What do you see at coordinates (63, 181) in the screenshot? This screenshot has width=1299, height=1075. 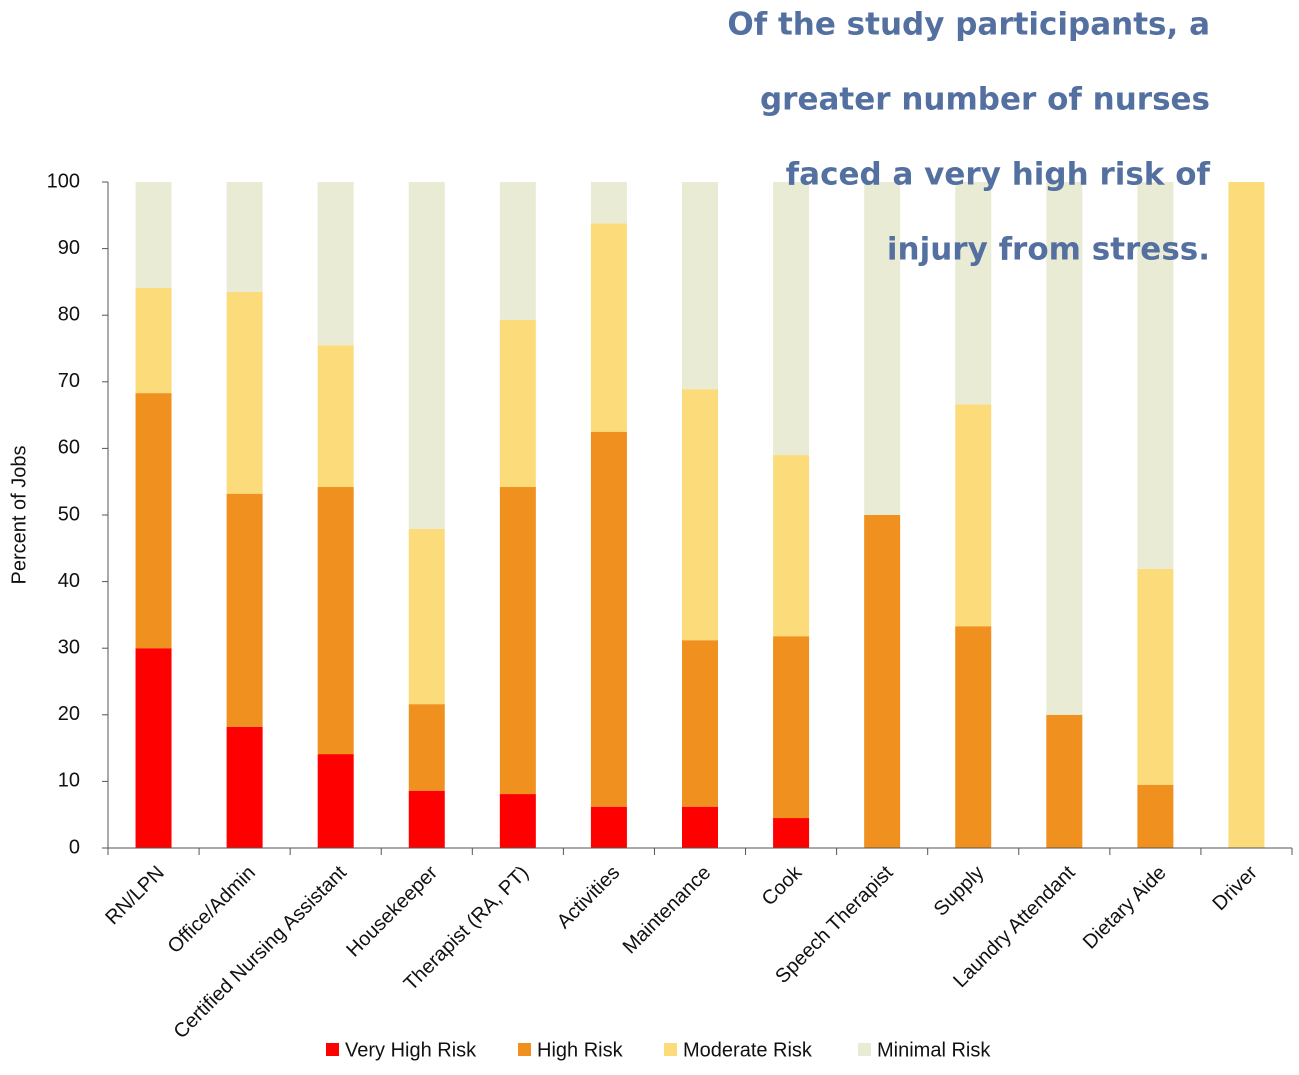 I see `y-tick-label: 100` at bounding box center [63, 181].